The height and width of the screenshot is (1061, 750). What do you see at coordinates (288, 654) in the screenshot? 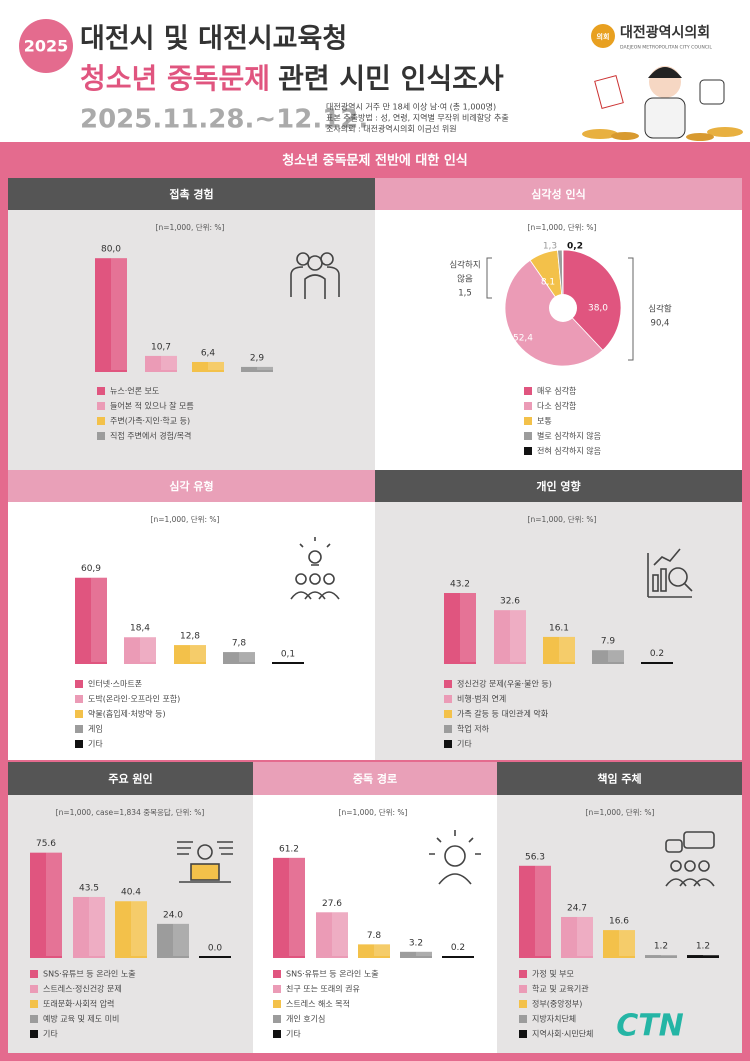
I see `value-label: 0,1` at bounding box center [288, 654].